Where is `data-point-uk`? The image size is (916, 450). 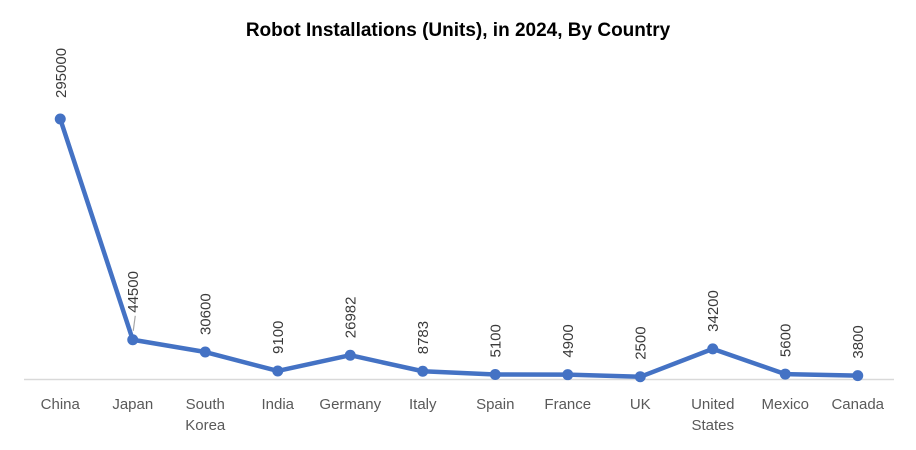
data-point-uk is located at coordinates (640, 377).